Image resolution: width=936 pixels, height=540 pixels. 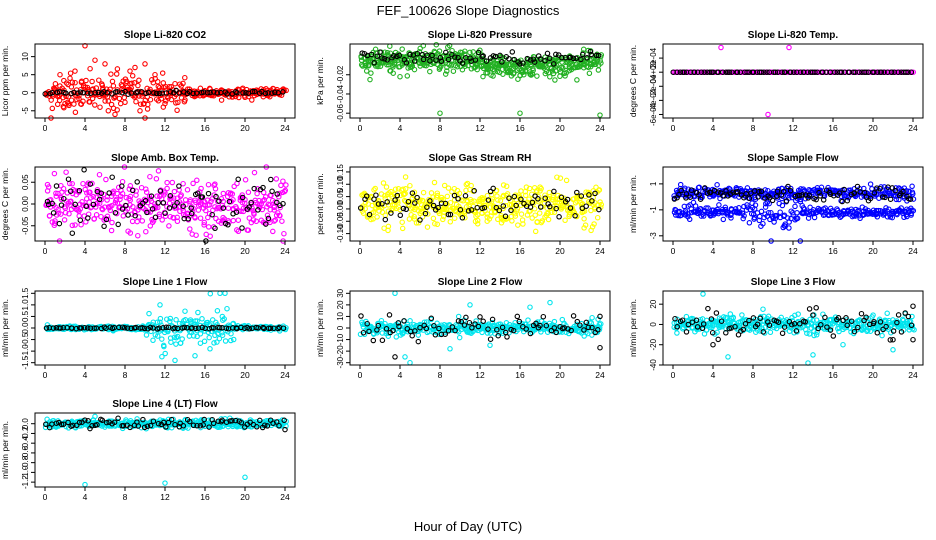 I want to click on x-tick-label: 20, so click(x=873, y=251).